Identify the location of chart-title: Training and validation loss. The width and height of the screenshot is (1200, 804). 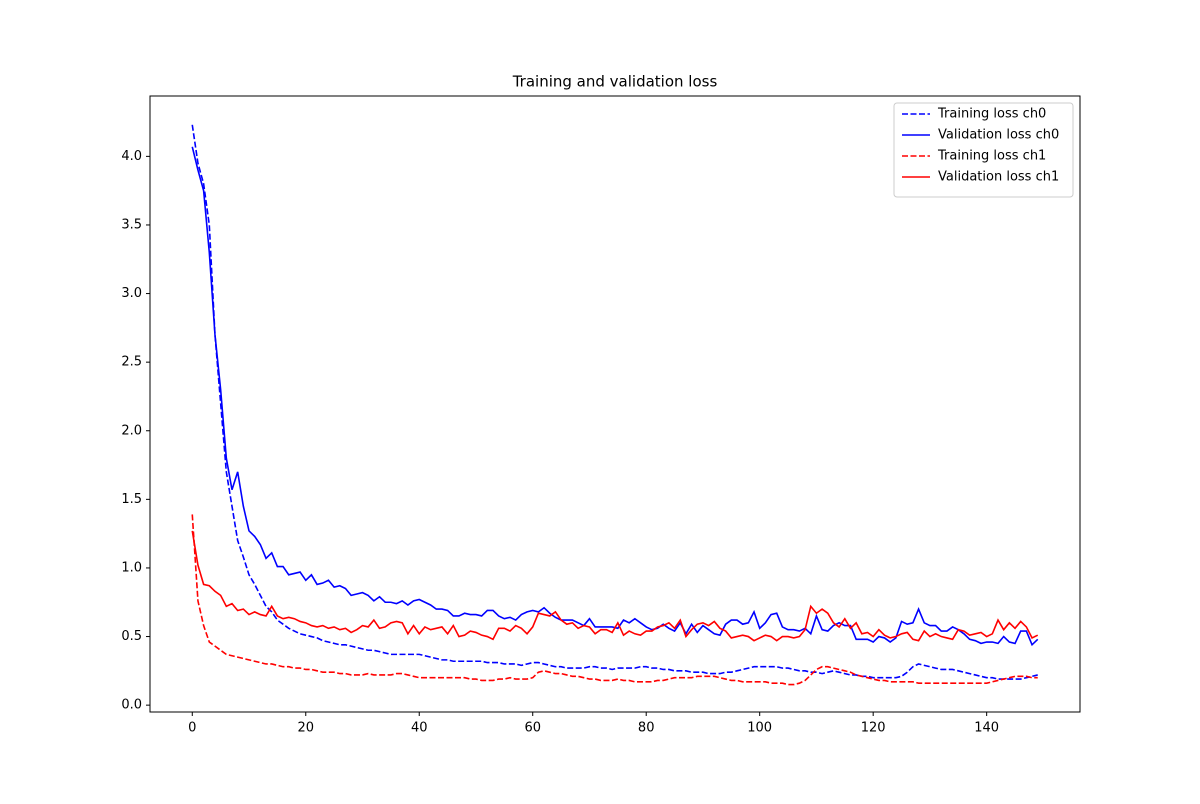
(615, 82).